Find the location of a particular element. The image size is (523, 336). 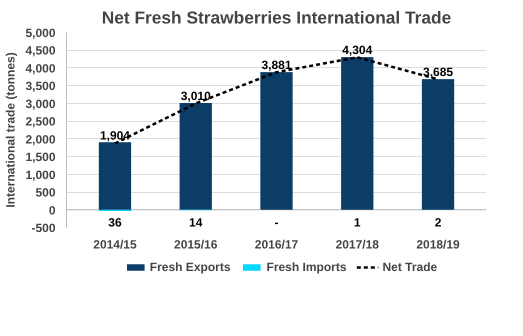

data-label: 1 is located at coordinates (357, 223).